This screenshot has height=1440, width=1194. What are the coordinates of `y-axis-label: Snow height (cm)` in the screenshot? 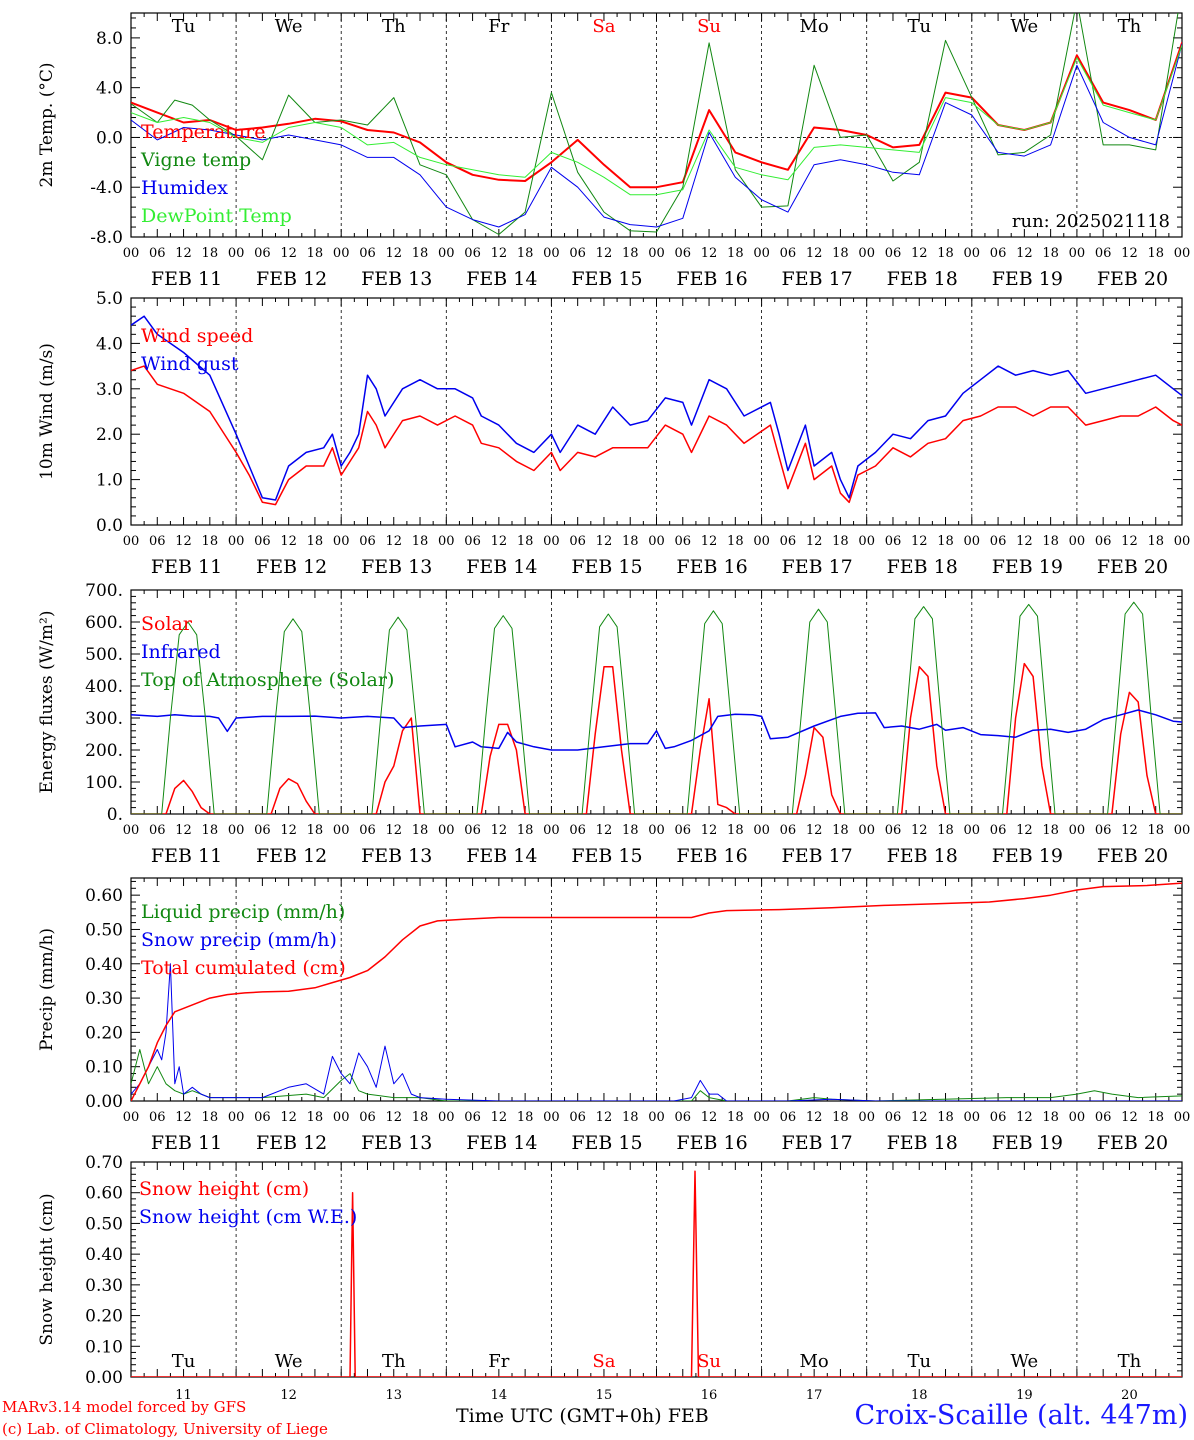 It's located at (47, 1269).